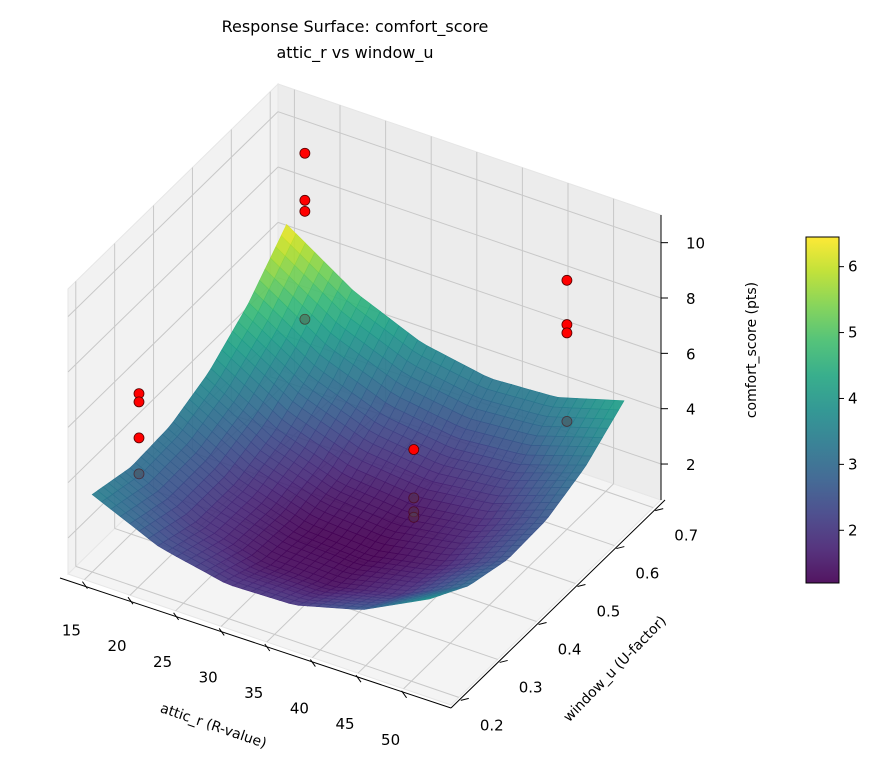  I want to click on z-tick-label: 6, so click(691, 354).